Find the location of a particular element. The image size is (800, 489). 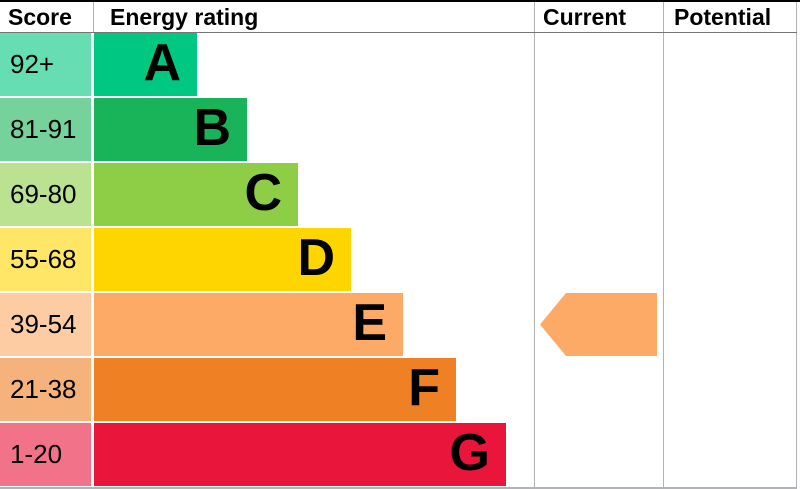

chart-bottom-border is located at coordinates (398, 488).